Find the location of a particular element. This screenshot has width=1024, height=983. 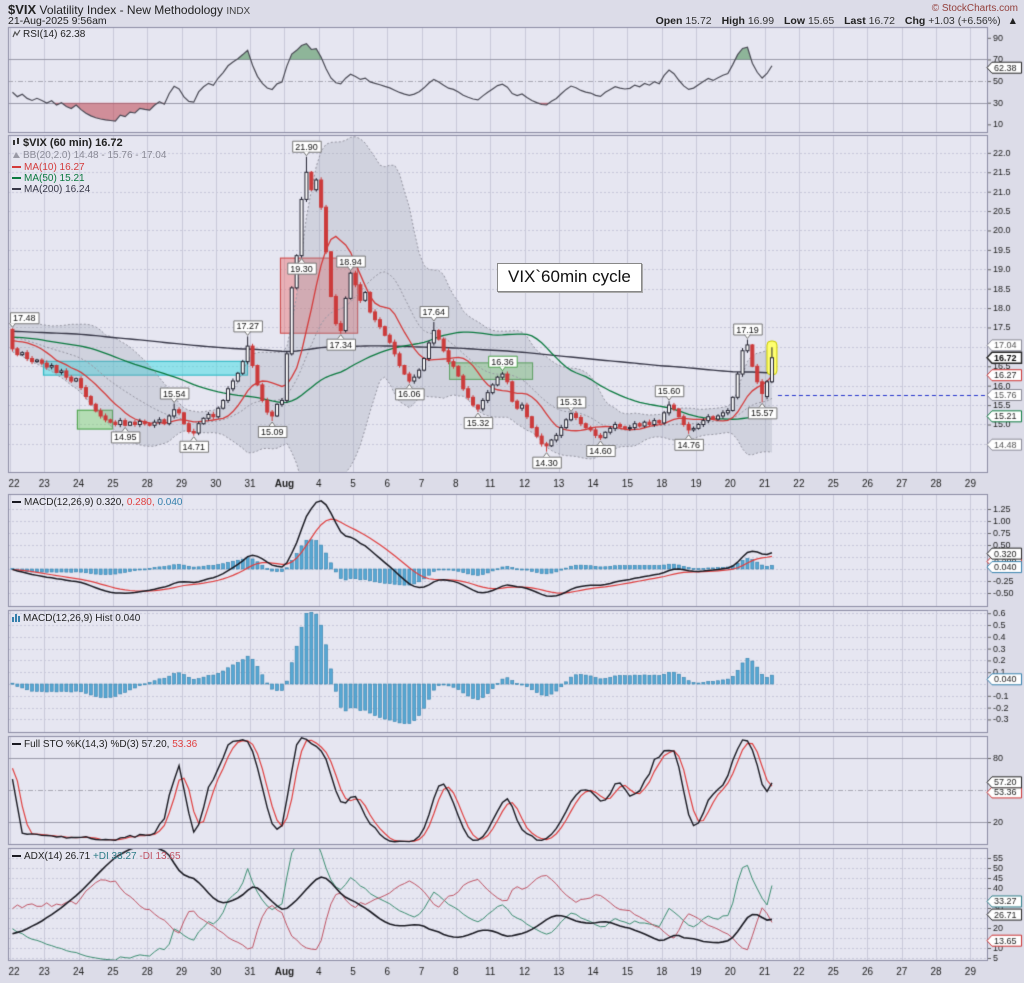

macd-legend: MACD(12,26,9) 0.320, 0.280, 0.040 is located at coordinates (97, 502).